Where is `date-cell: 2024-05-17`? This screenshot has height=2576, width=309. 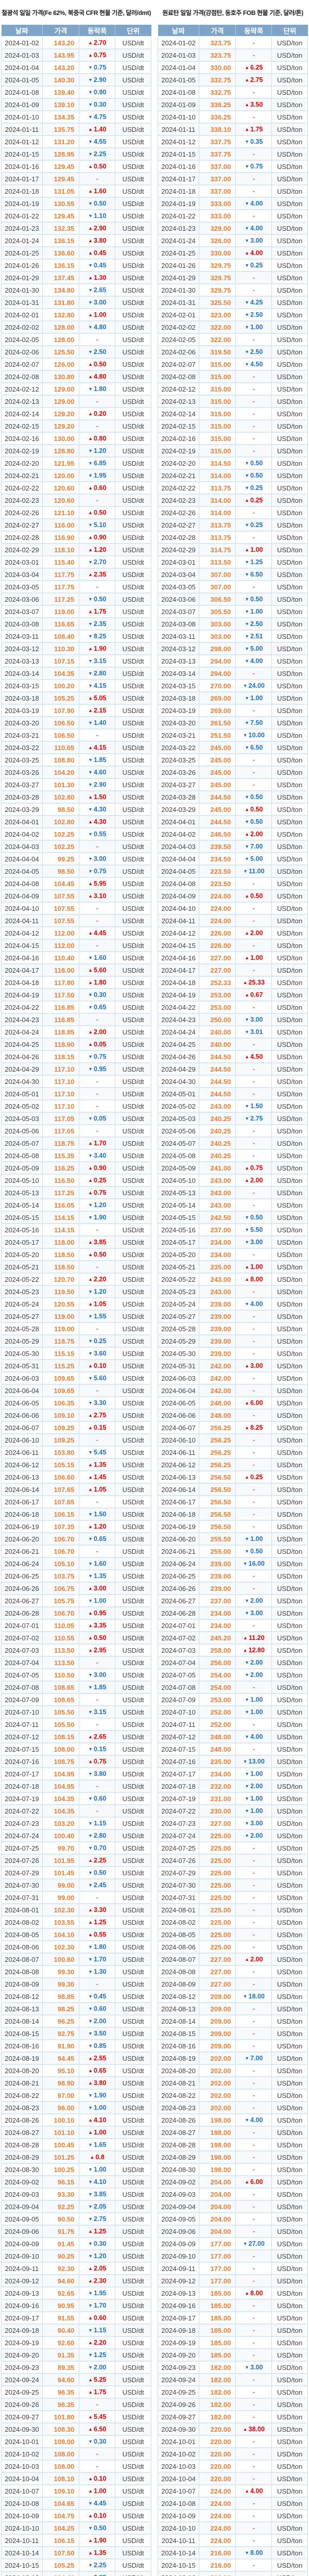 date-cell: 2024-05-17 is located at coordinates (178, 1242).